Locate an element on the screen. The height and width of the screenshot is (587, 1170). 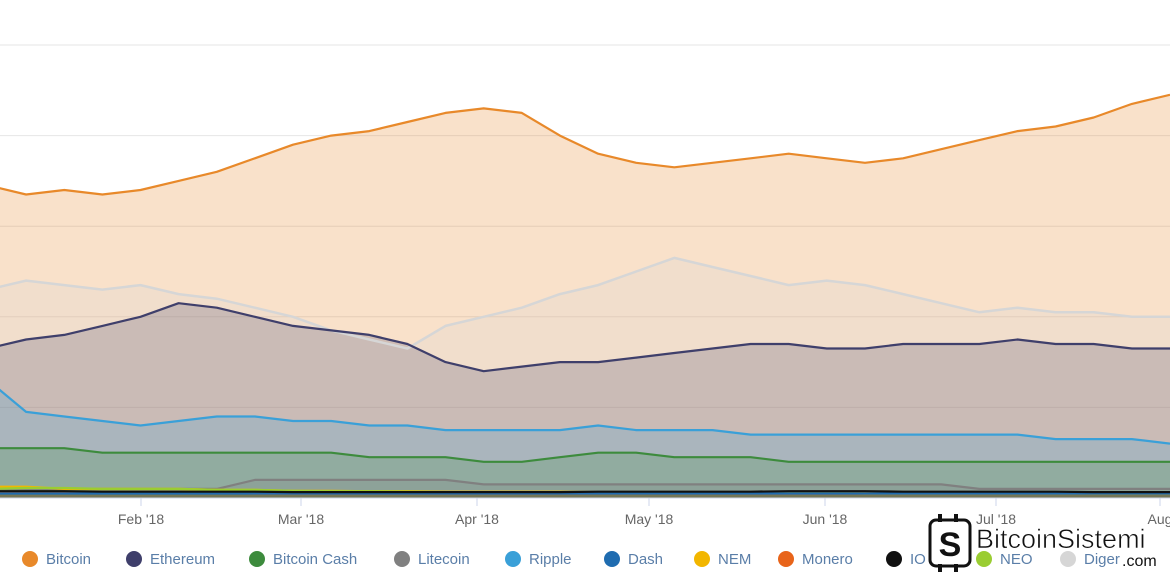
series-line-iota is located at coordinates (585, 492).